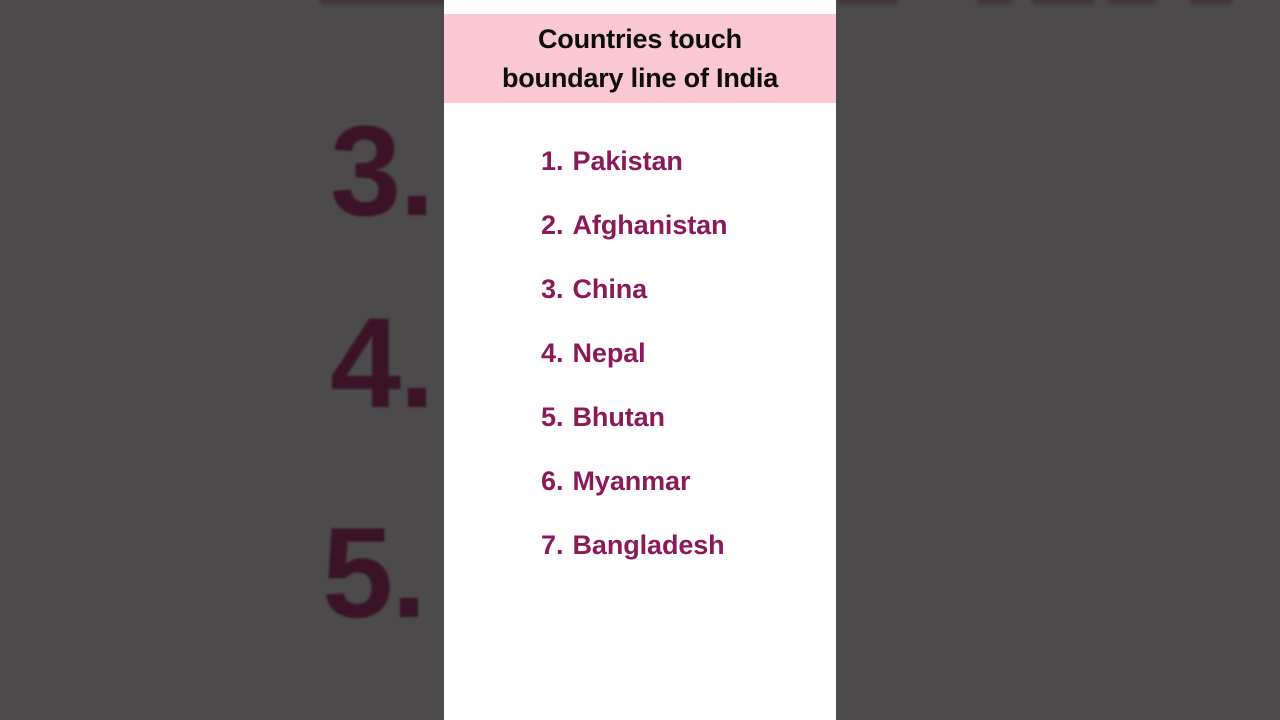 The height and width of the screenshot is (720, 1280). What do you see at coordinates (640, 498) in the screenshot?
I see `list-item: 6. Myanmar` at bounding box center [640, 498].